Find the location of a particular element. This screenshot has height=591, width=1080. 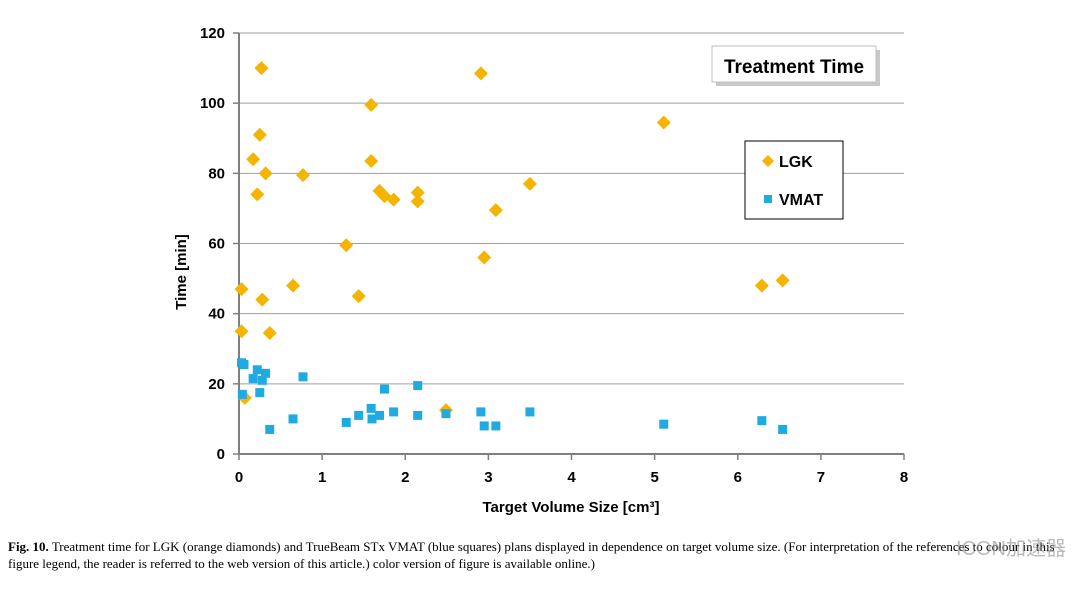

x-tick-label: 0 is located at coordinates (239, 477).